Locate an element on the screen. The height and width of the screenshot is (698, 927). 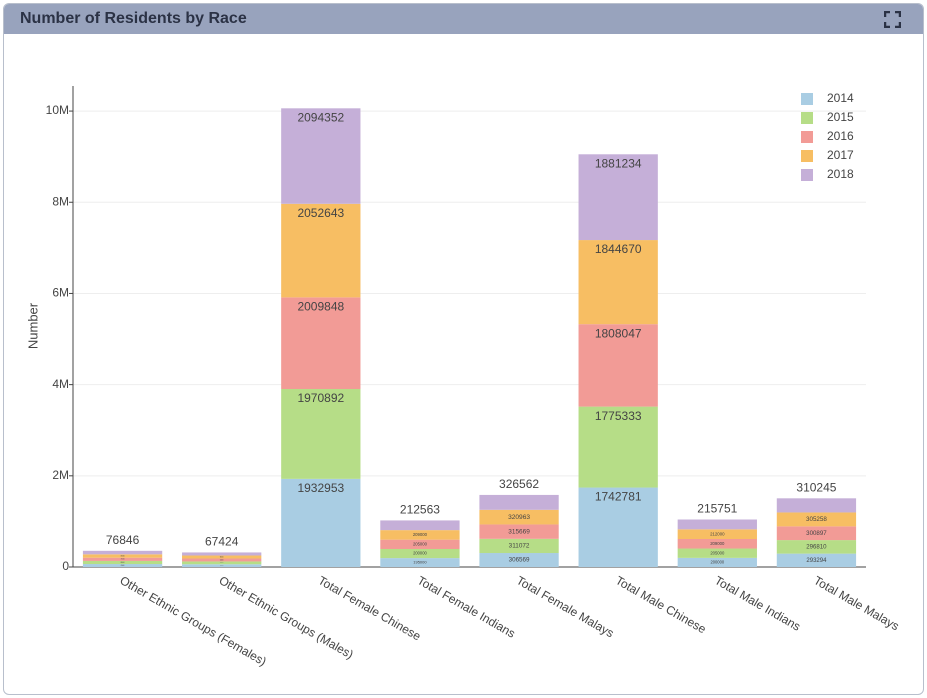
data-label: 2094352 is located at coordinates (320, 117).